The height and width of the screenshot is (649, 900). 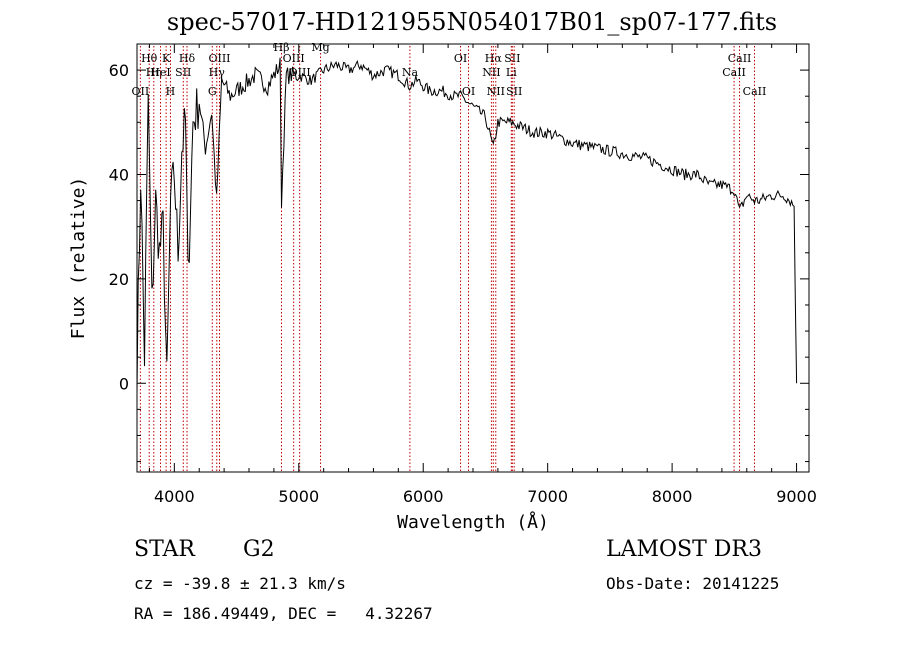 What do you see at coordinates (693, 583) in the screenshot?
I see `observation-date: Obs-Date: 20141225` at bounding box center [693, 583].